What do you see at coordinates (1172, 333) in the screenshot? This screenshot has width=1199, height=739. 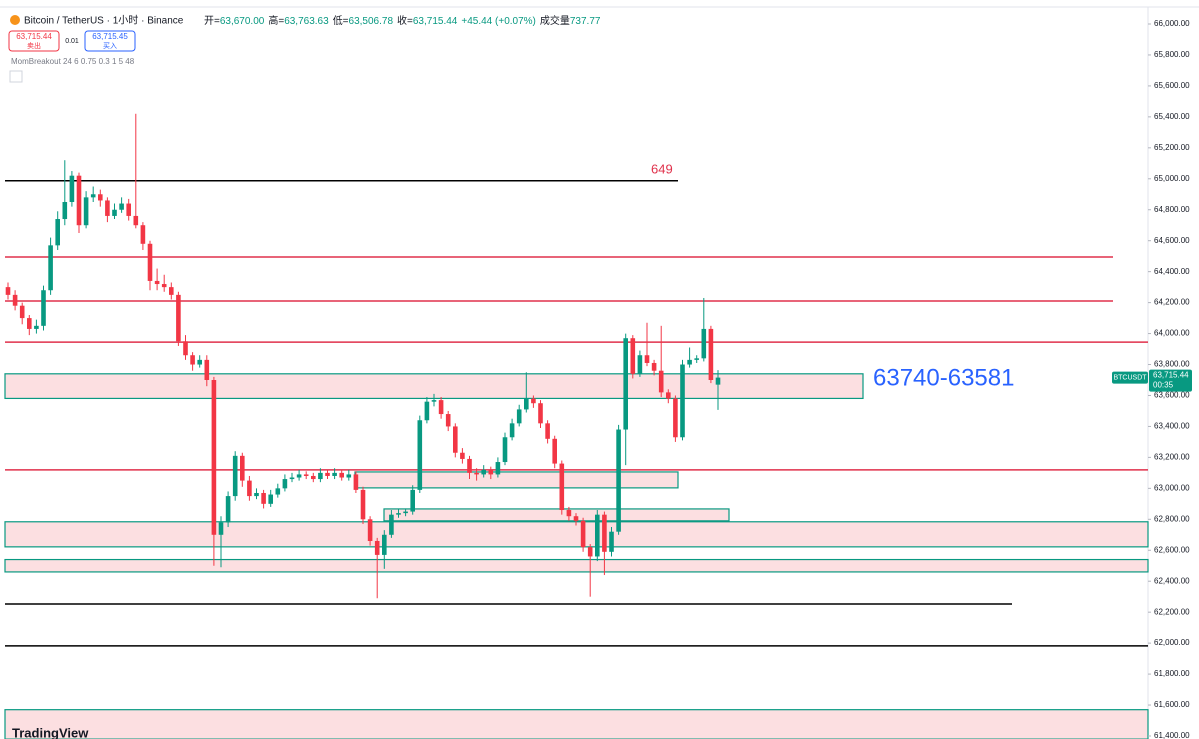 I see `y-tick-label: 64,000.00` at bounding box center [1172, 333].